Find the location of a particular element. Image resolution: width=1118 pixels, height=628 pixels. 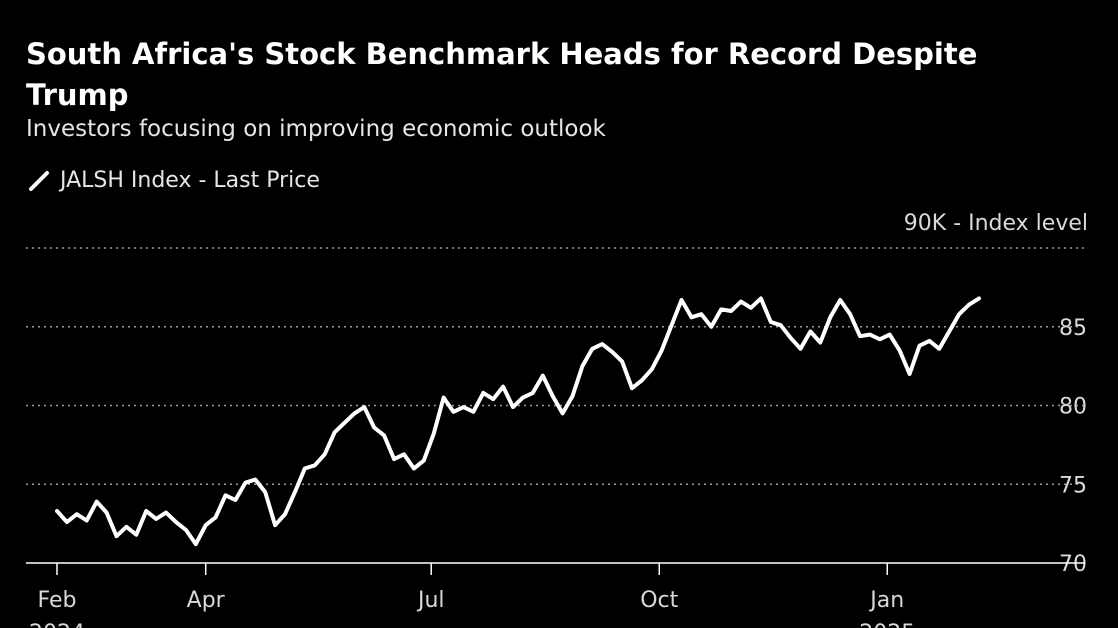

y-tick-label-75: 75 is located at coordinates (1073, 485).